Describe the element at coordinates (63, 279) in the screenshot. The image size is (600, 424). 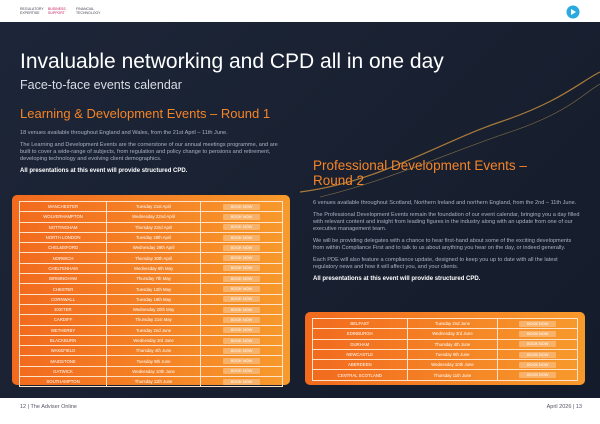
I see `event-venue: BIRMINGHAM` at that location.